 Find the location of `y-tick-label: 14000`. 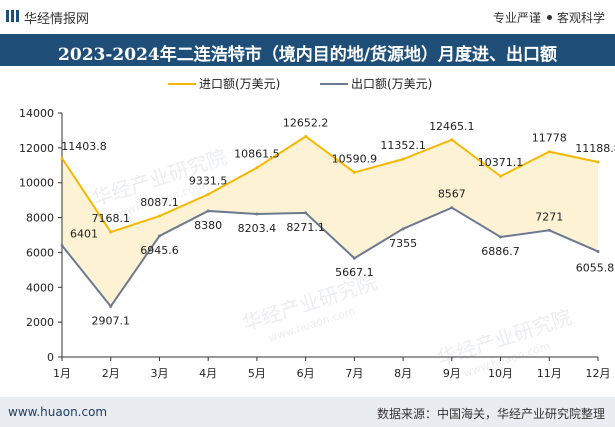

y-tick-label: 14000 is located at coordinates (36, 113).